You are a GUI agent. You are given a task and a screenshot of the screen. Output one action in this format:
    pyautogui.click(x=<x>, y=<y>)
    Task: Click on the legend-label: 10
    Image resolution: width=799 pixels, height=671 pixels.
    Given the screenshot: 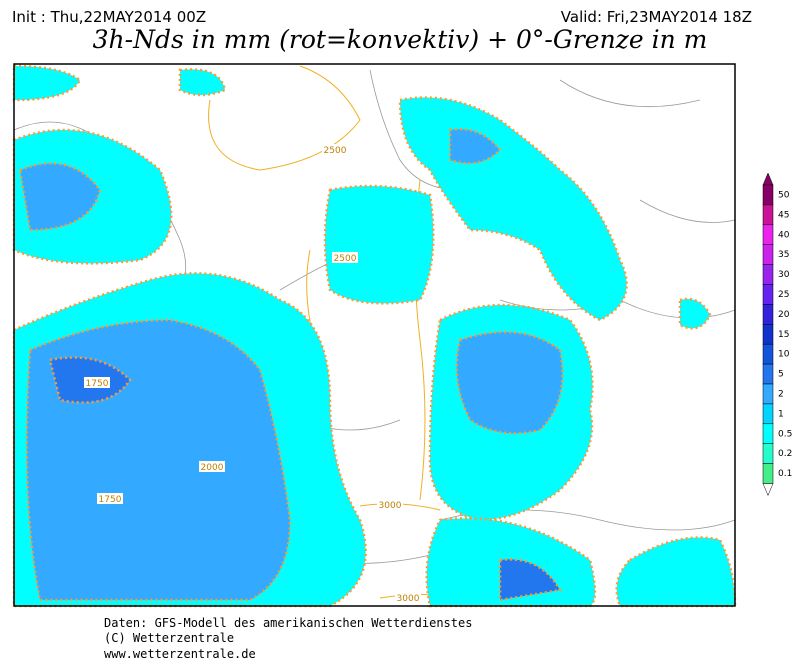 What is the action you would take?
    pyautogui.click(x=784, y=355)
    